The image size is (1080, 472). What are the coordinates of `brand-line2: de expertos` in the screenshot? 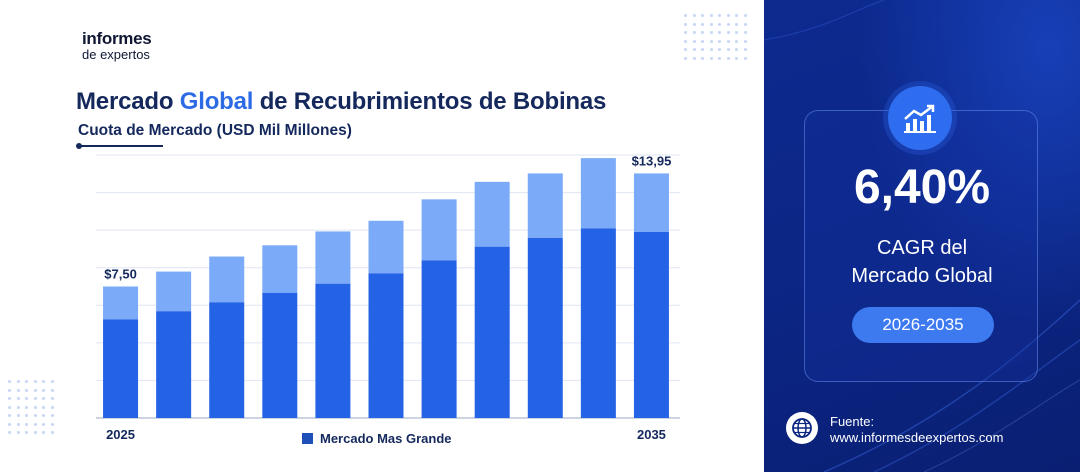 It's located at (116, 54).